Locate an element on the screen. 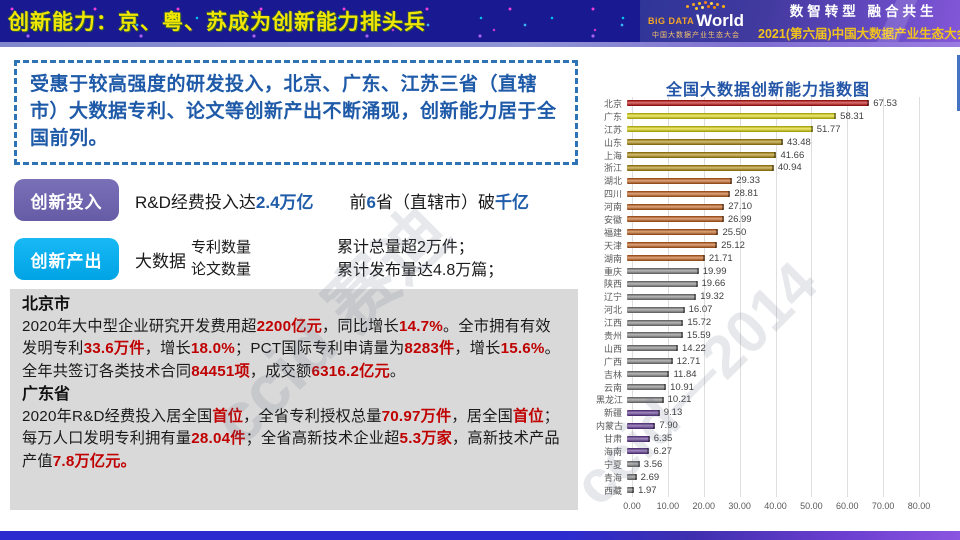 Image resolution: width=960 pixels, height=540 pixels. chart-row: 吉林 11.84 is located at coordinates (773, 374).